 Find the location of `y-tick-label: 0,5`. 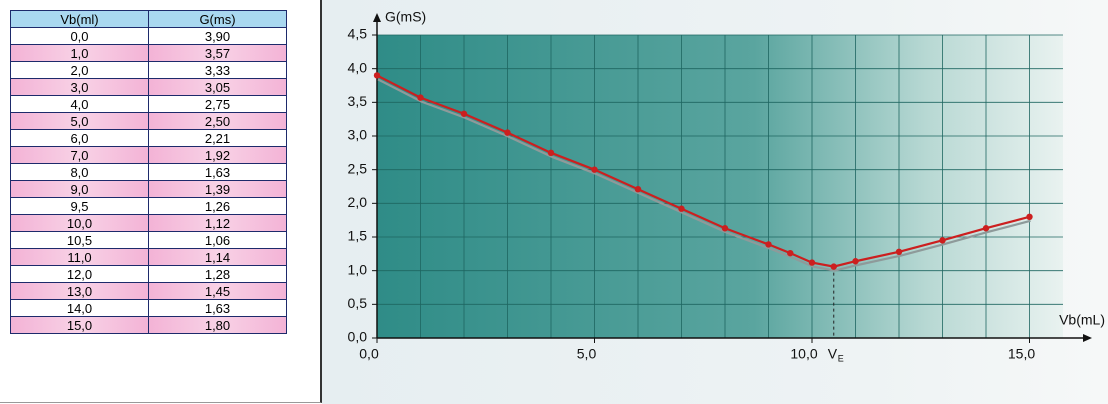

y-tick-label: 0,5 is located at coordinates (358, 303).